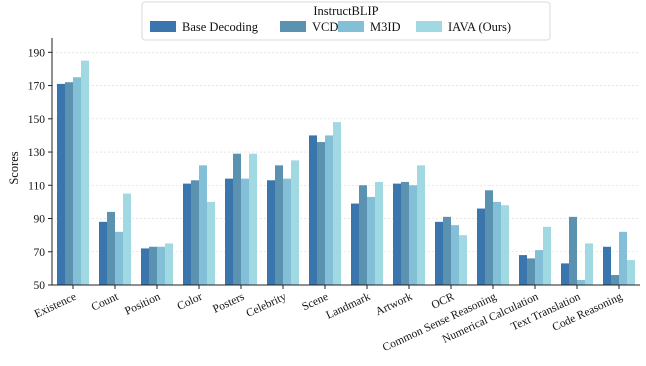  What do you see at coordinates (385, 27) in the screenshot?
I see `legend-label: M3ID` at bounding box center [385, 27].